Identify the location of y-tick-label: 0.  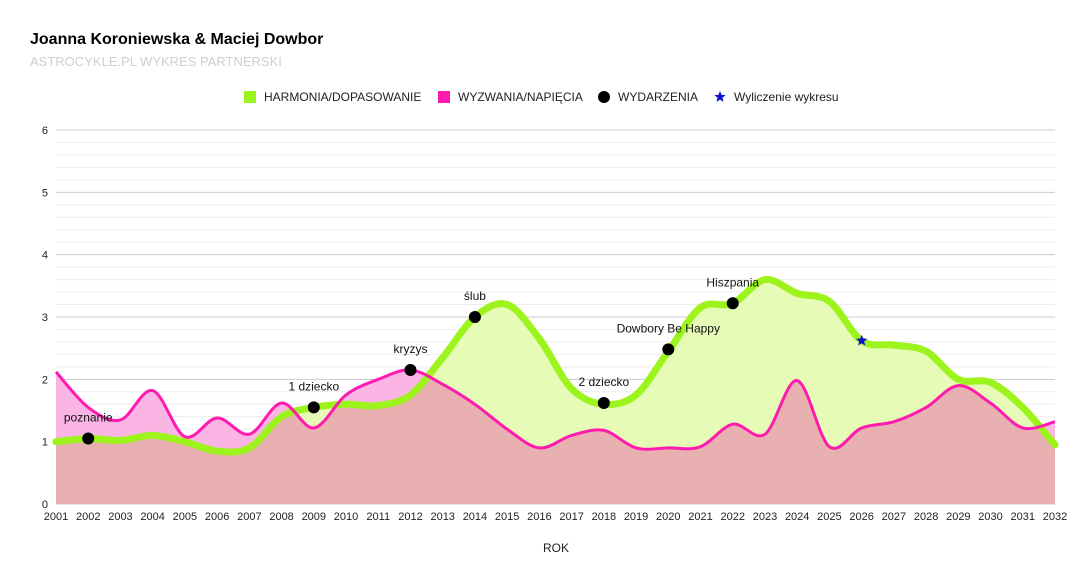
(45, 505).